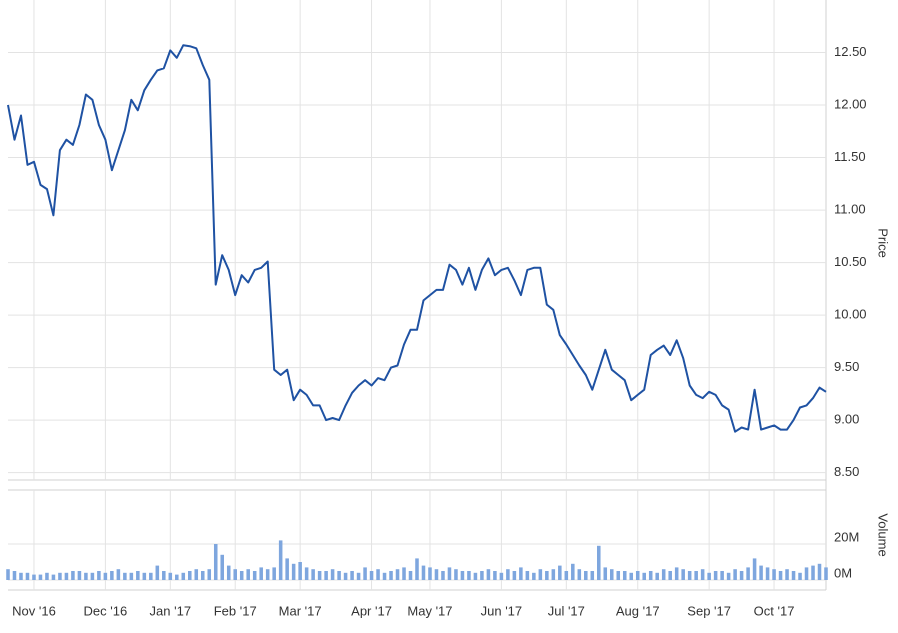 Image resolution: width=898 pixels, height=633 pixels. What do you see at coordinates (850, 261) in the screenshot?
I see `y-tick-label: 10.50` at bounding box center [850, 261].